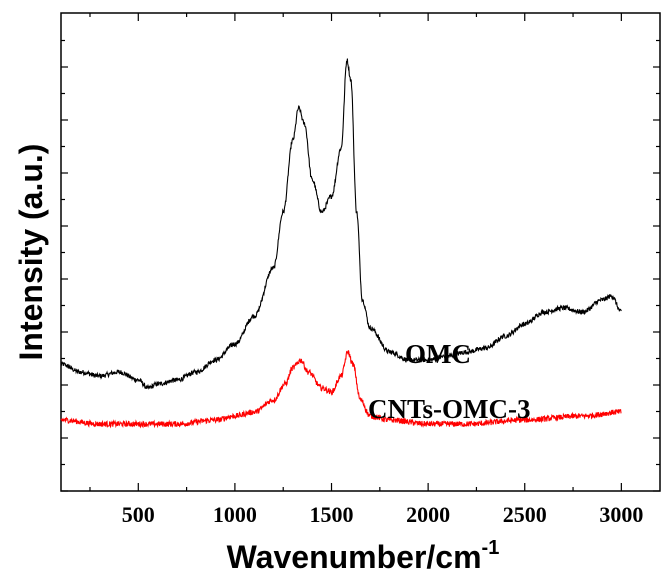 Image resolution: width=665 pixels, height=577 pixels. What do you see at coordinates (332, 514) in the screenshot?
I see `x-tick-label: 1500` at bounding box center [332, 514].